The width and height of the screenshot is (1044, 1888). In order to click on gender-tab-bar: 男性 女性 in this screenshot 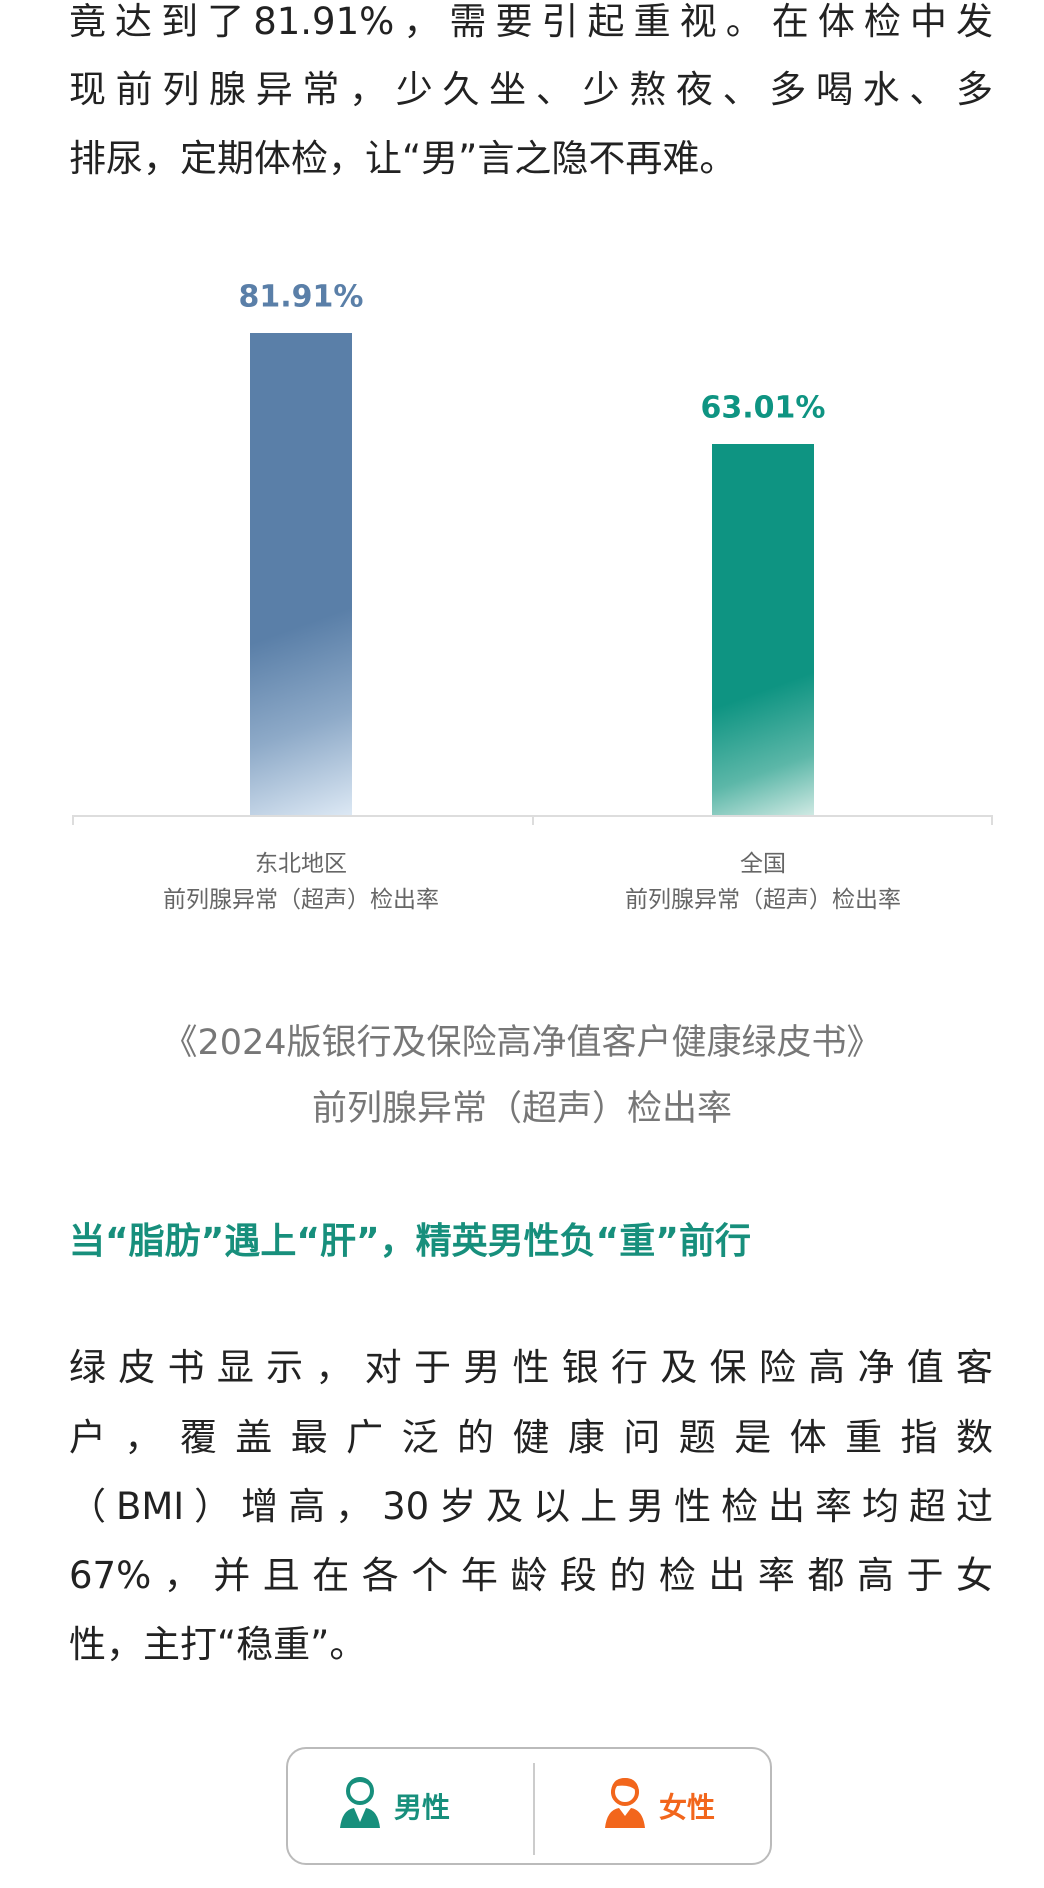, I will do `click(529, 1806)`.